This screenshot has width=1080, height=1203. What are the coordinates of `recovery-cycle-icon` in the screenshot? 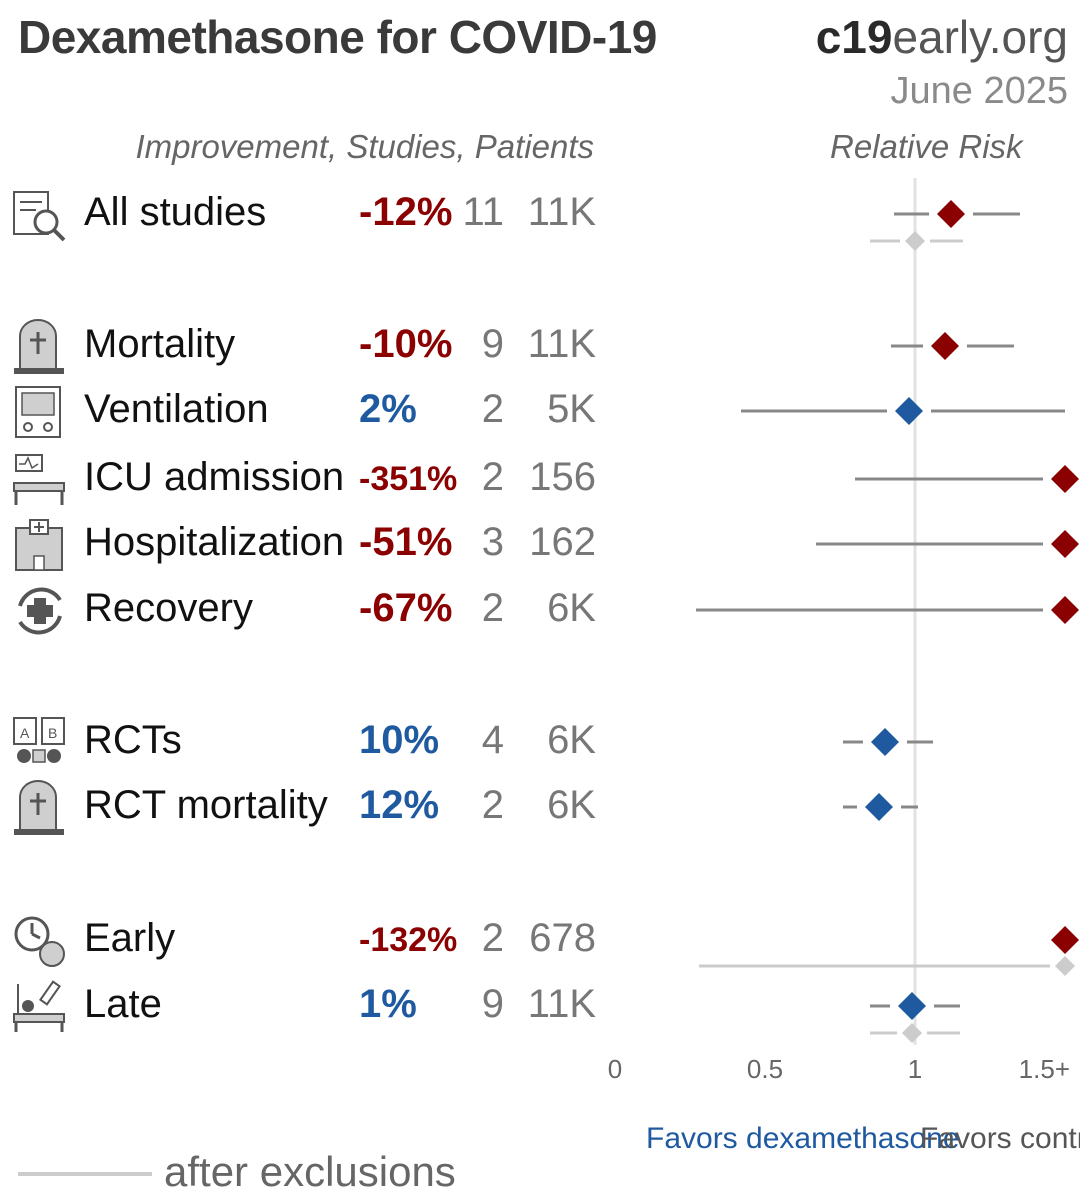 It's located at (40, 611).